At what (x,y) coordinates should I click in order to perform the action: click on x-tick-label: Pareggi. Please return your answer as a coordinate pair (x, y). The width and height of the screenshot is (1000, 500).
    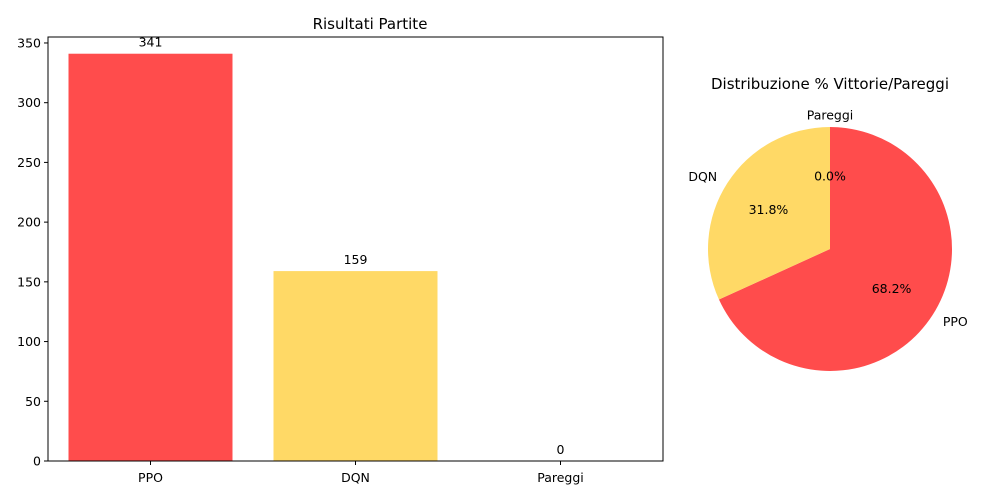
    Looking at the image, I should click on (560, 477).